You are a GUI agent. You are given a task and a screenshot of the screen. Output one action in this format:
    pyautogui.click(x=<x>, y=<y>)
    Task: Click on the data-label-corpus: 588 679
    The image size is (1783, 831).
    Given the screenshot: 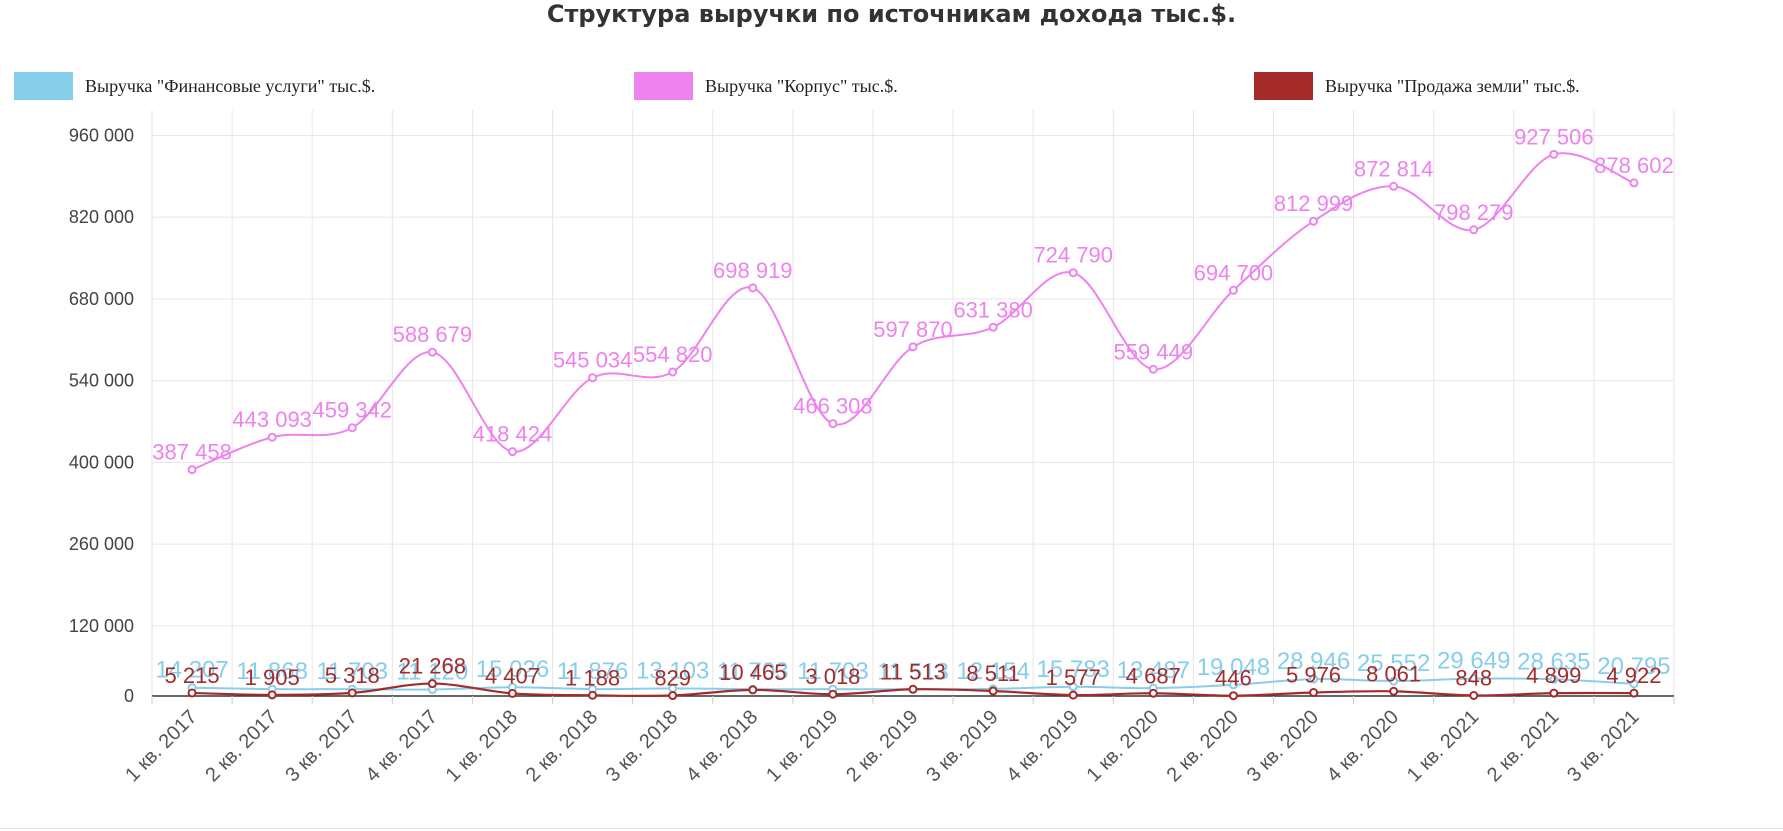 What is the action you would take?
    pyautogui.click(x=433, y=334)
    